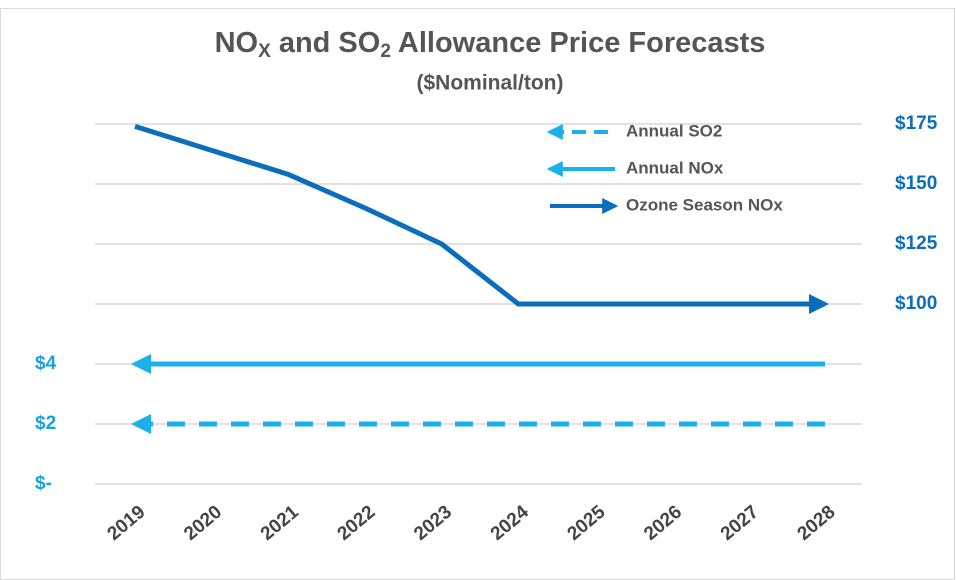 This screenshot has height=580, width=956. What do you see at coordinates (280, 523) in the screenshot?
I see `x-tick-label: 2021` at bounding box center [280, 523].